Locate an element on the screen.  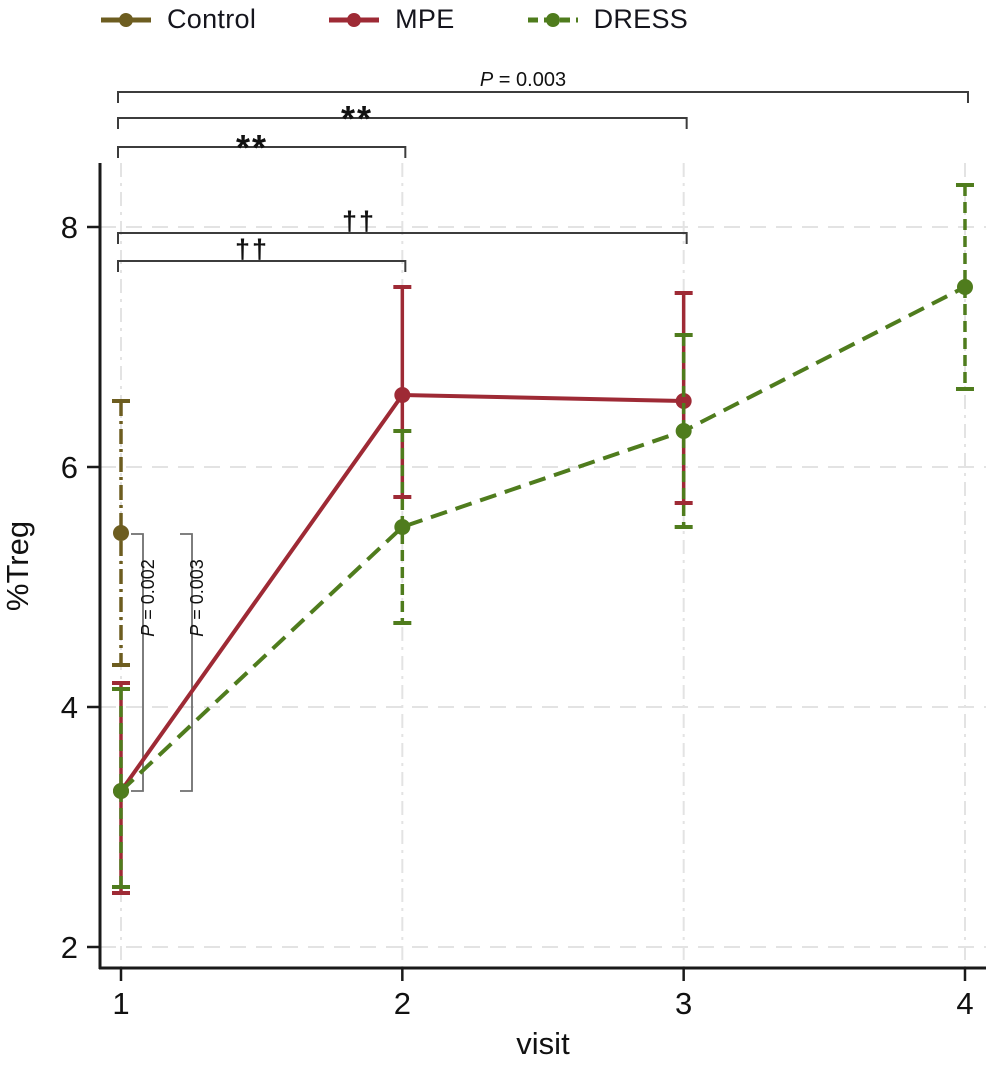
legend-label-control: Control is located at coordinates (212, 19).